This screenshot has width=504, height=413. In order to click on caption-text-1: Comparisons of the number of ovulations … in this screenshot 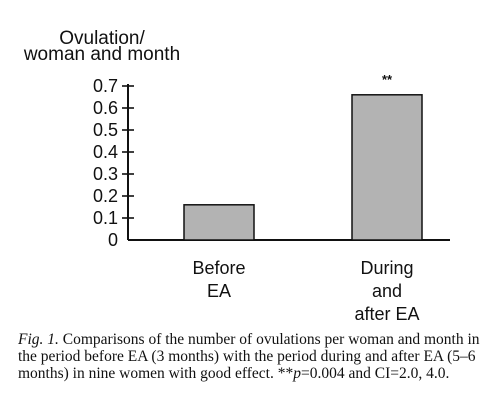, I will do `click(249, 356)`.